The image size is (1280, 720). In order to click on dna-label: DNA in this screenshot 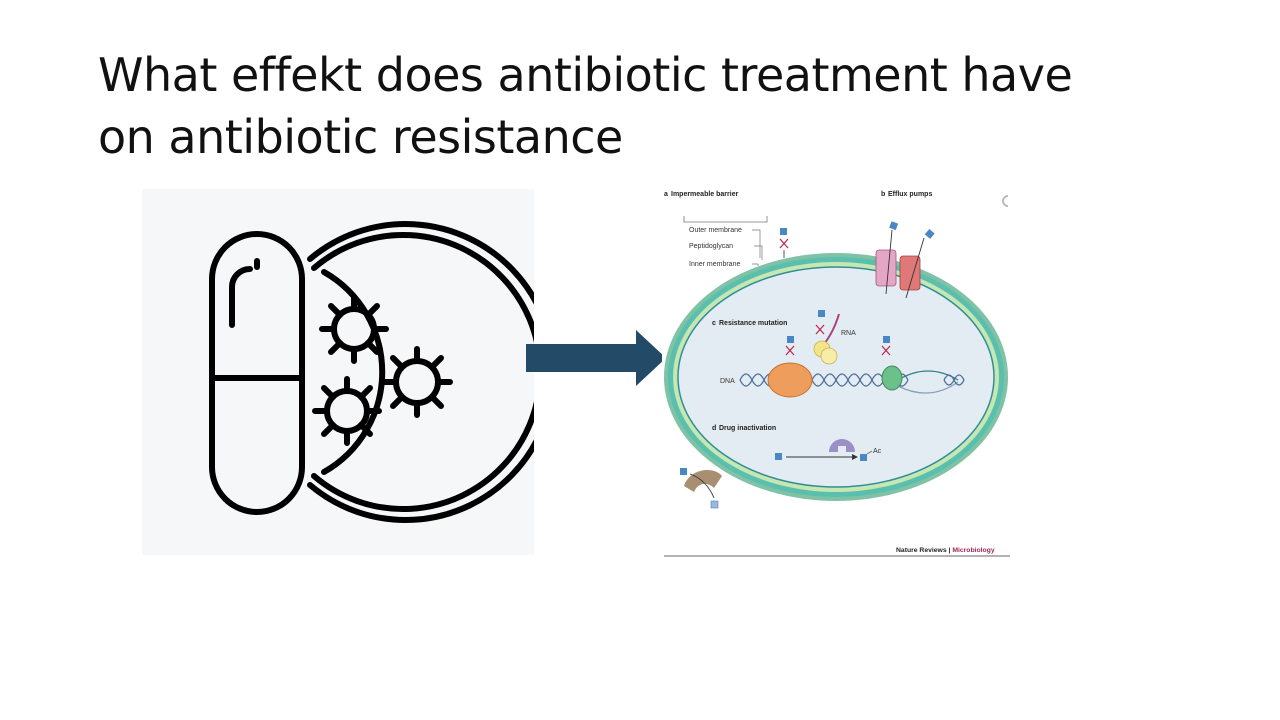, I will do `click(727, 381)`.